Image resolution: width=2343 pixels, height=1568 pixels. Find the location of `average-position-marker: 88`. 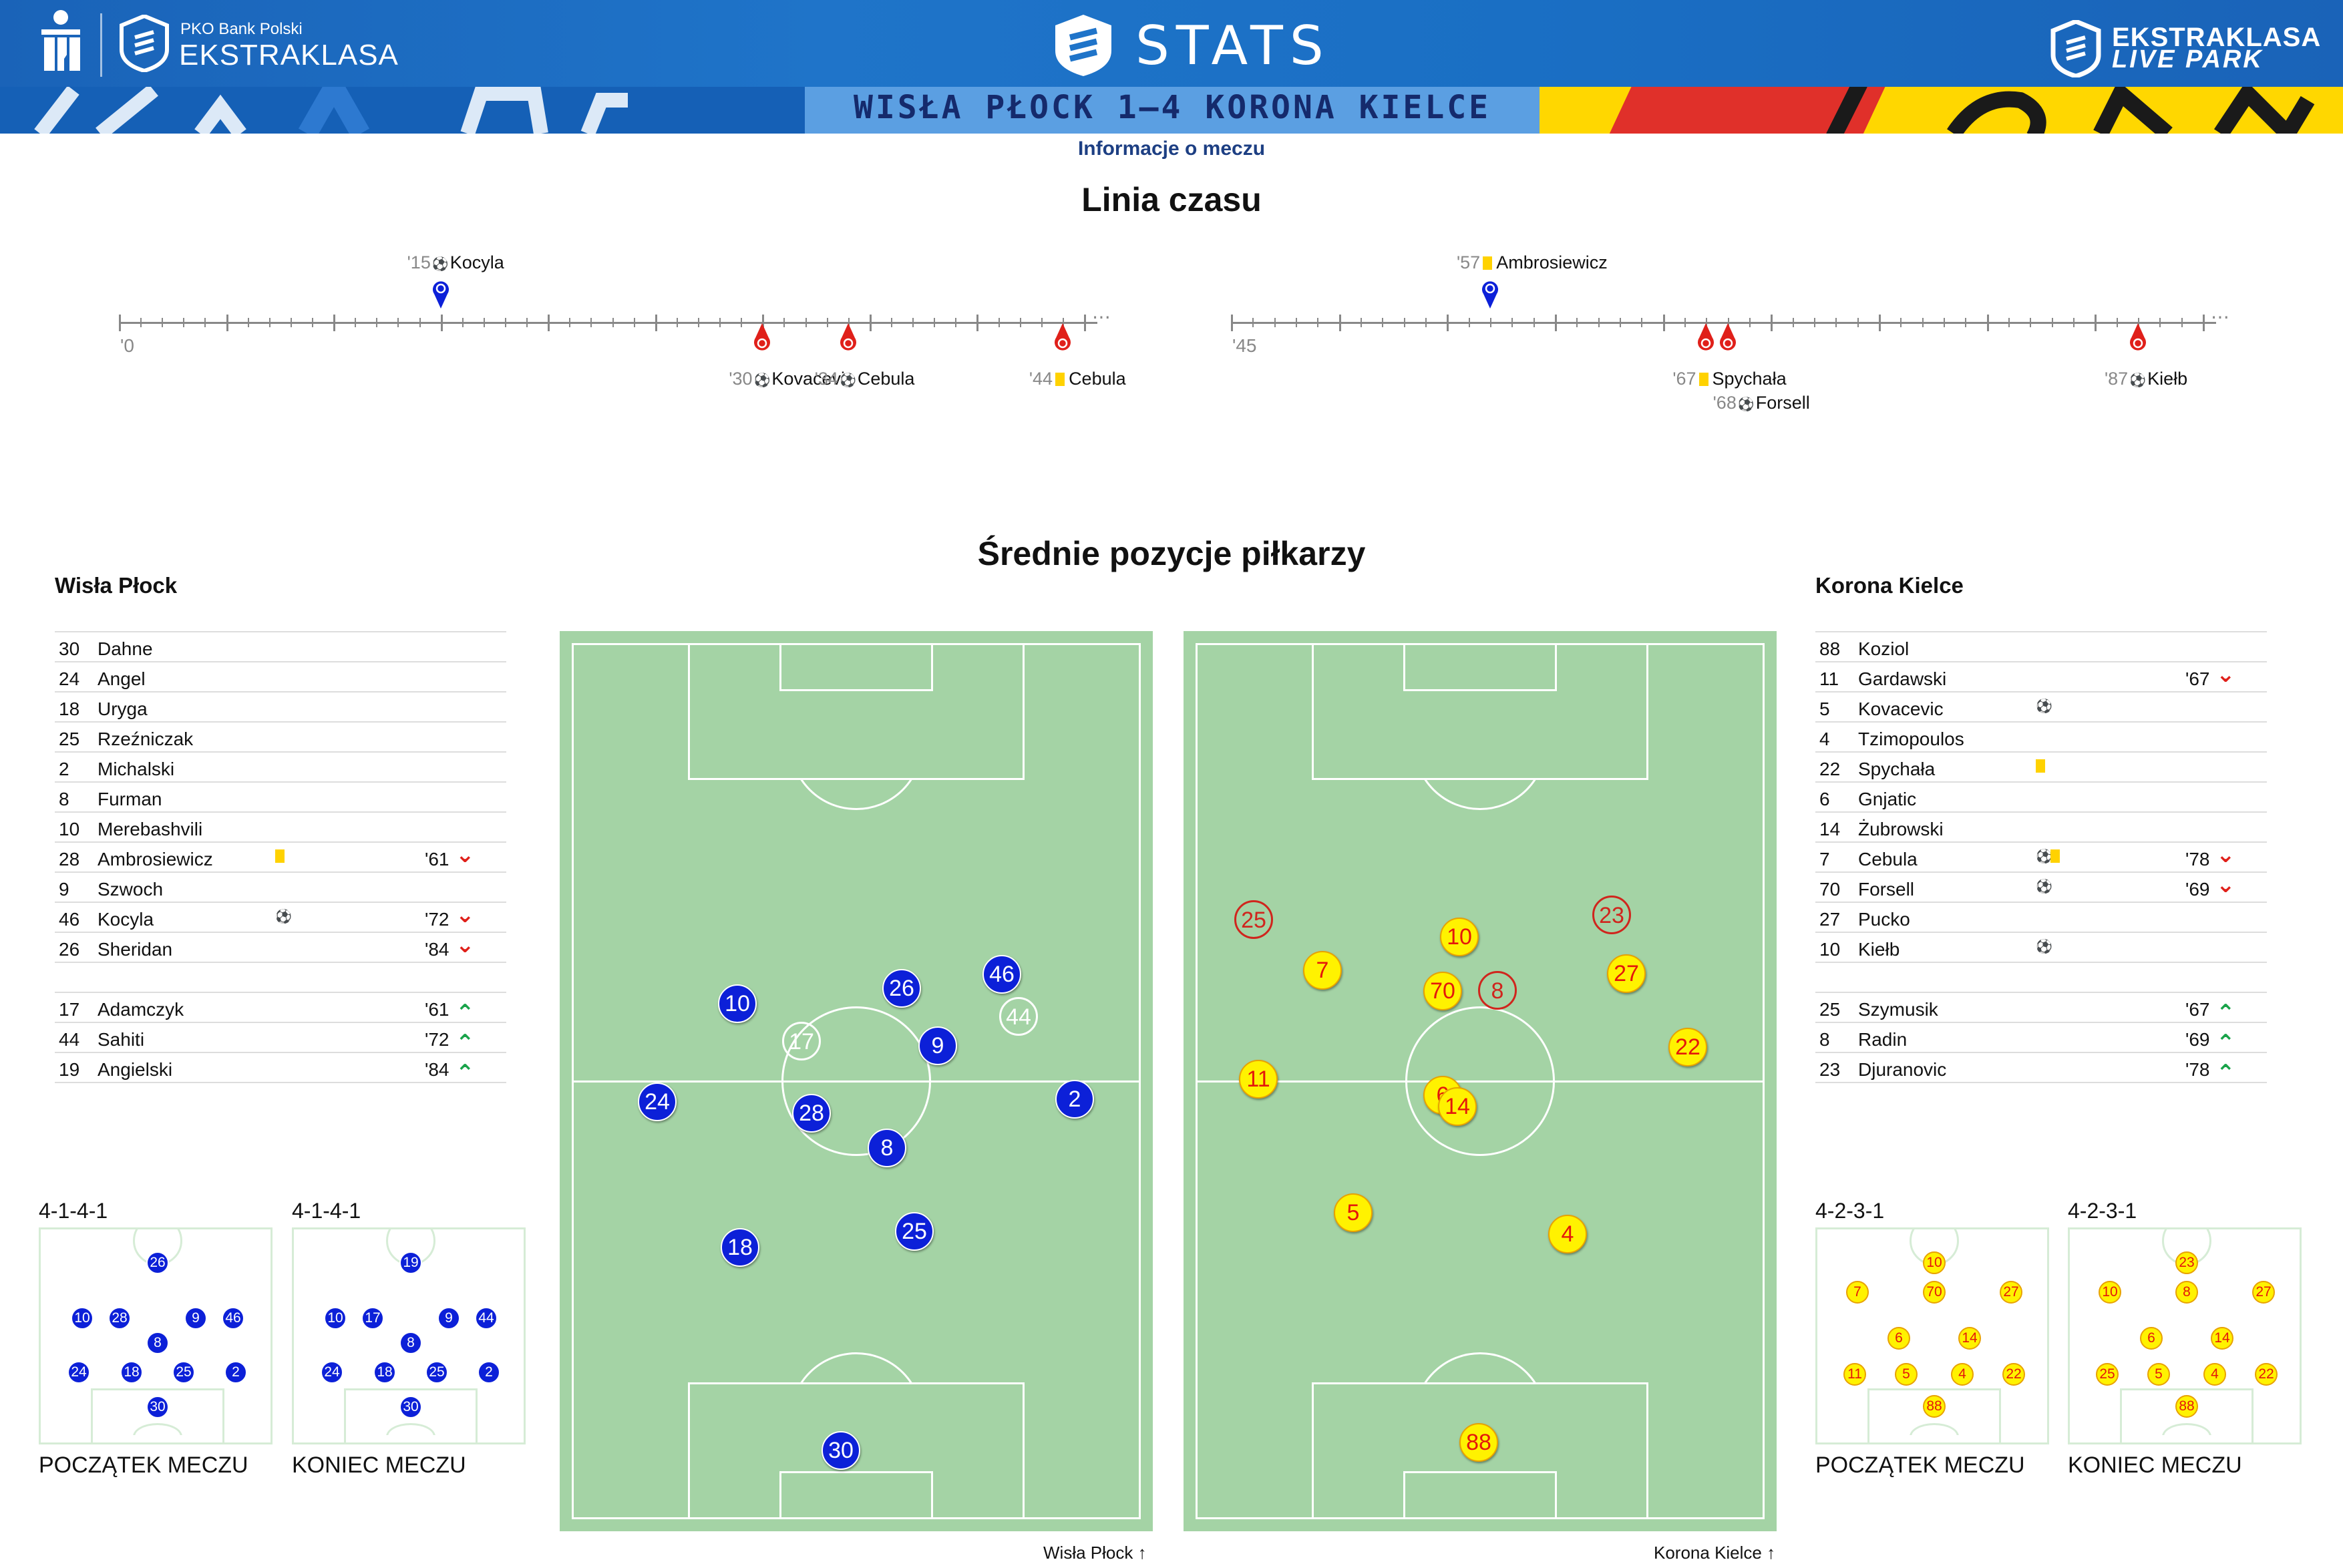

average-position-marker: 88 is located at coordinates (1478, 1442).